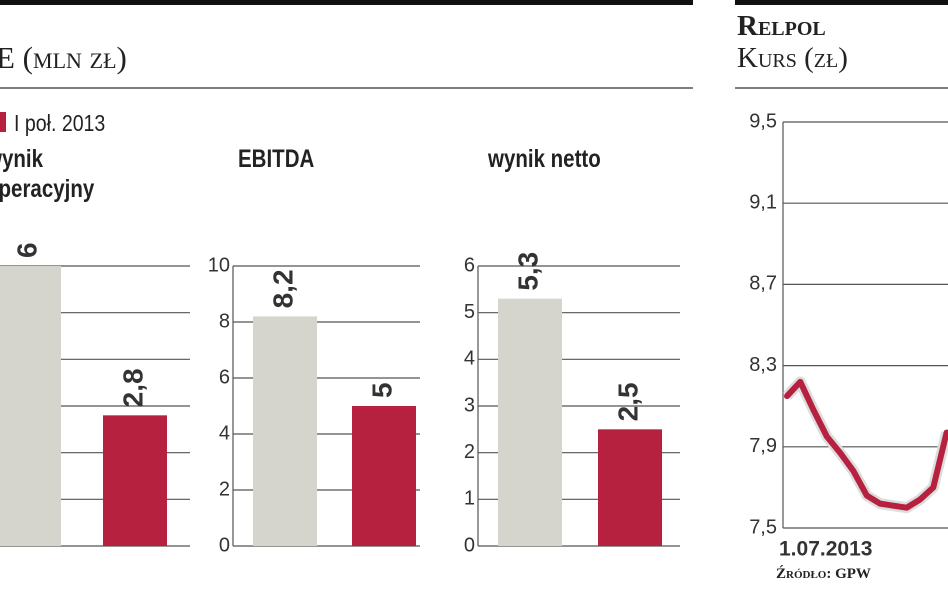 The width and height of the screenshot is (948, 593). Describe the element at coordinates (469, 405) in the screenshot. I see `y-tick-label: 3` at that location.